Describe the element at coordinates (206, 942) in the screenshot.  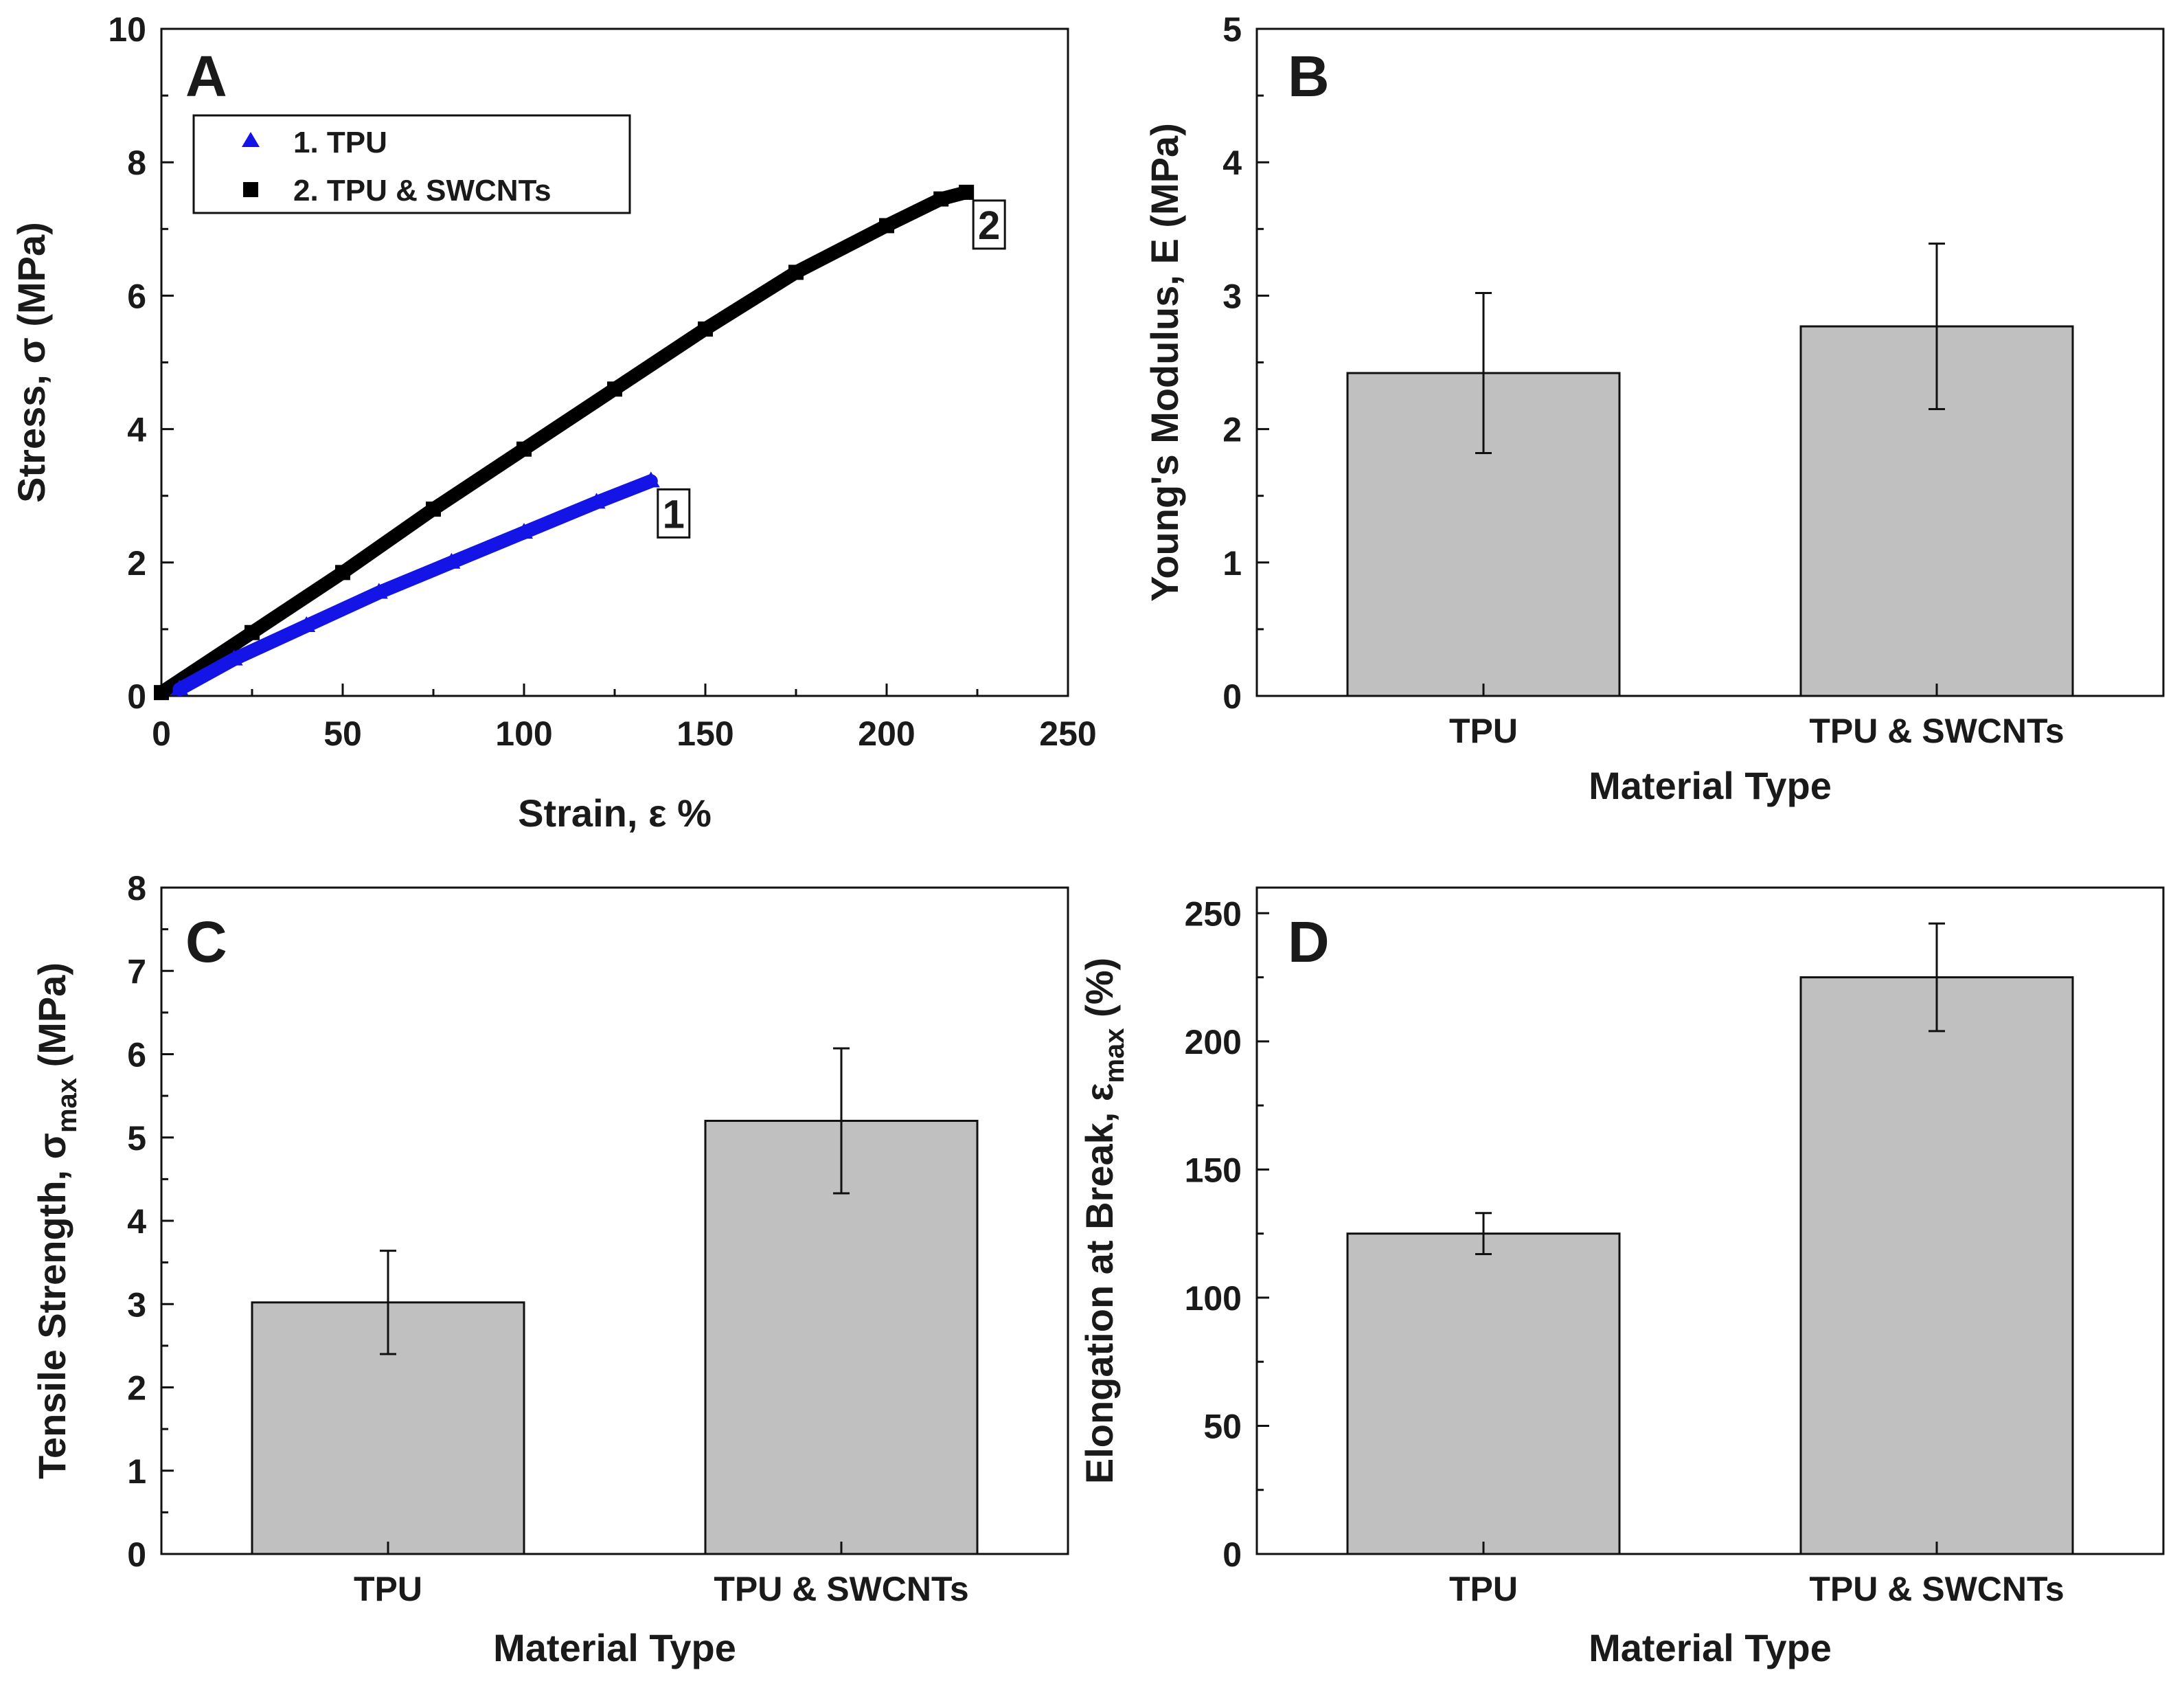
I see `panel-label: C` at that location.